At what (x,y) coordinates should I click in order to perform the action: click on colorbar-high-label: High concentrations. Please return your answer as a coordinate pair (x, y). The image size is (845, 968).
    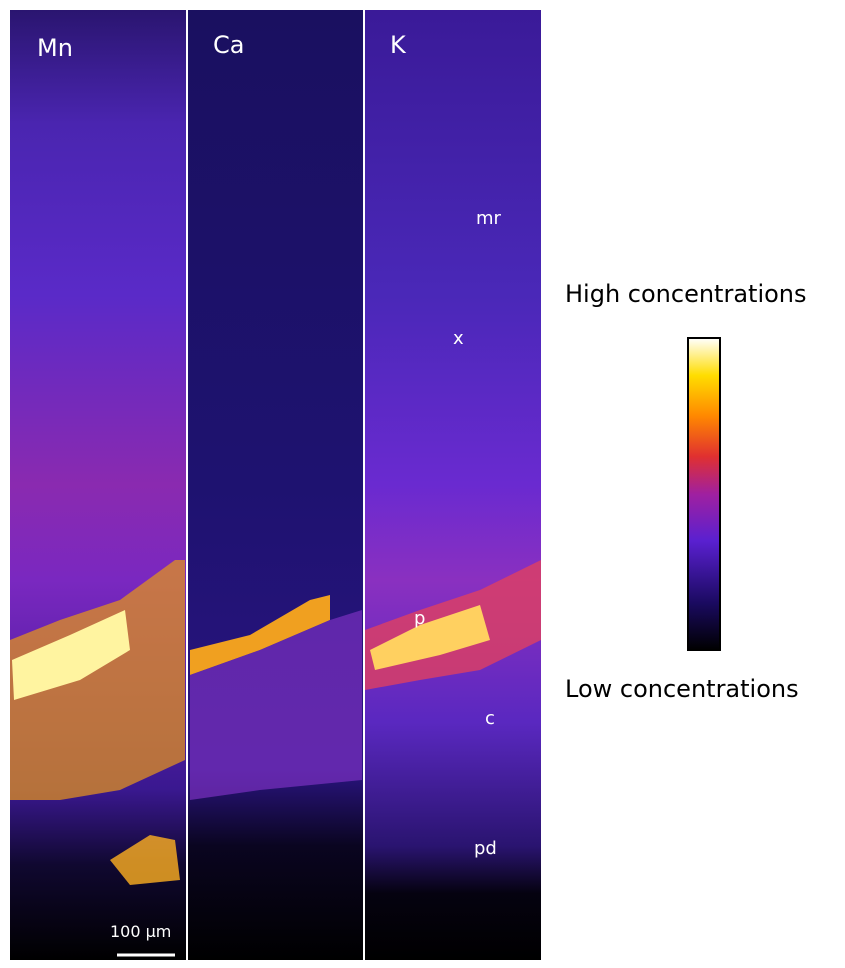
    Looking at the image, I should click on (686, 294).